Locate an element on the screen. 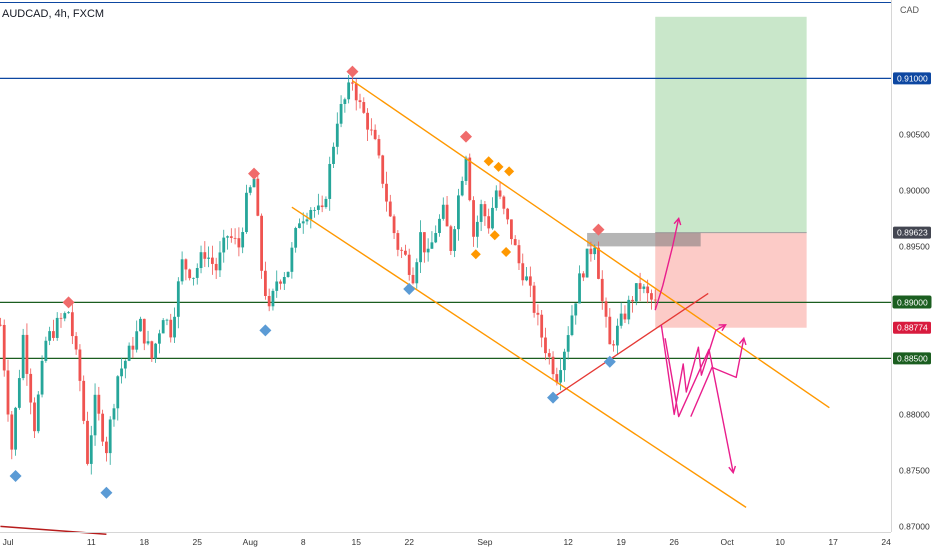  x-tick-label: 11 is located at coordinates (91, 542).